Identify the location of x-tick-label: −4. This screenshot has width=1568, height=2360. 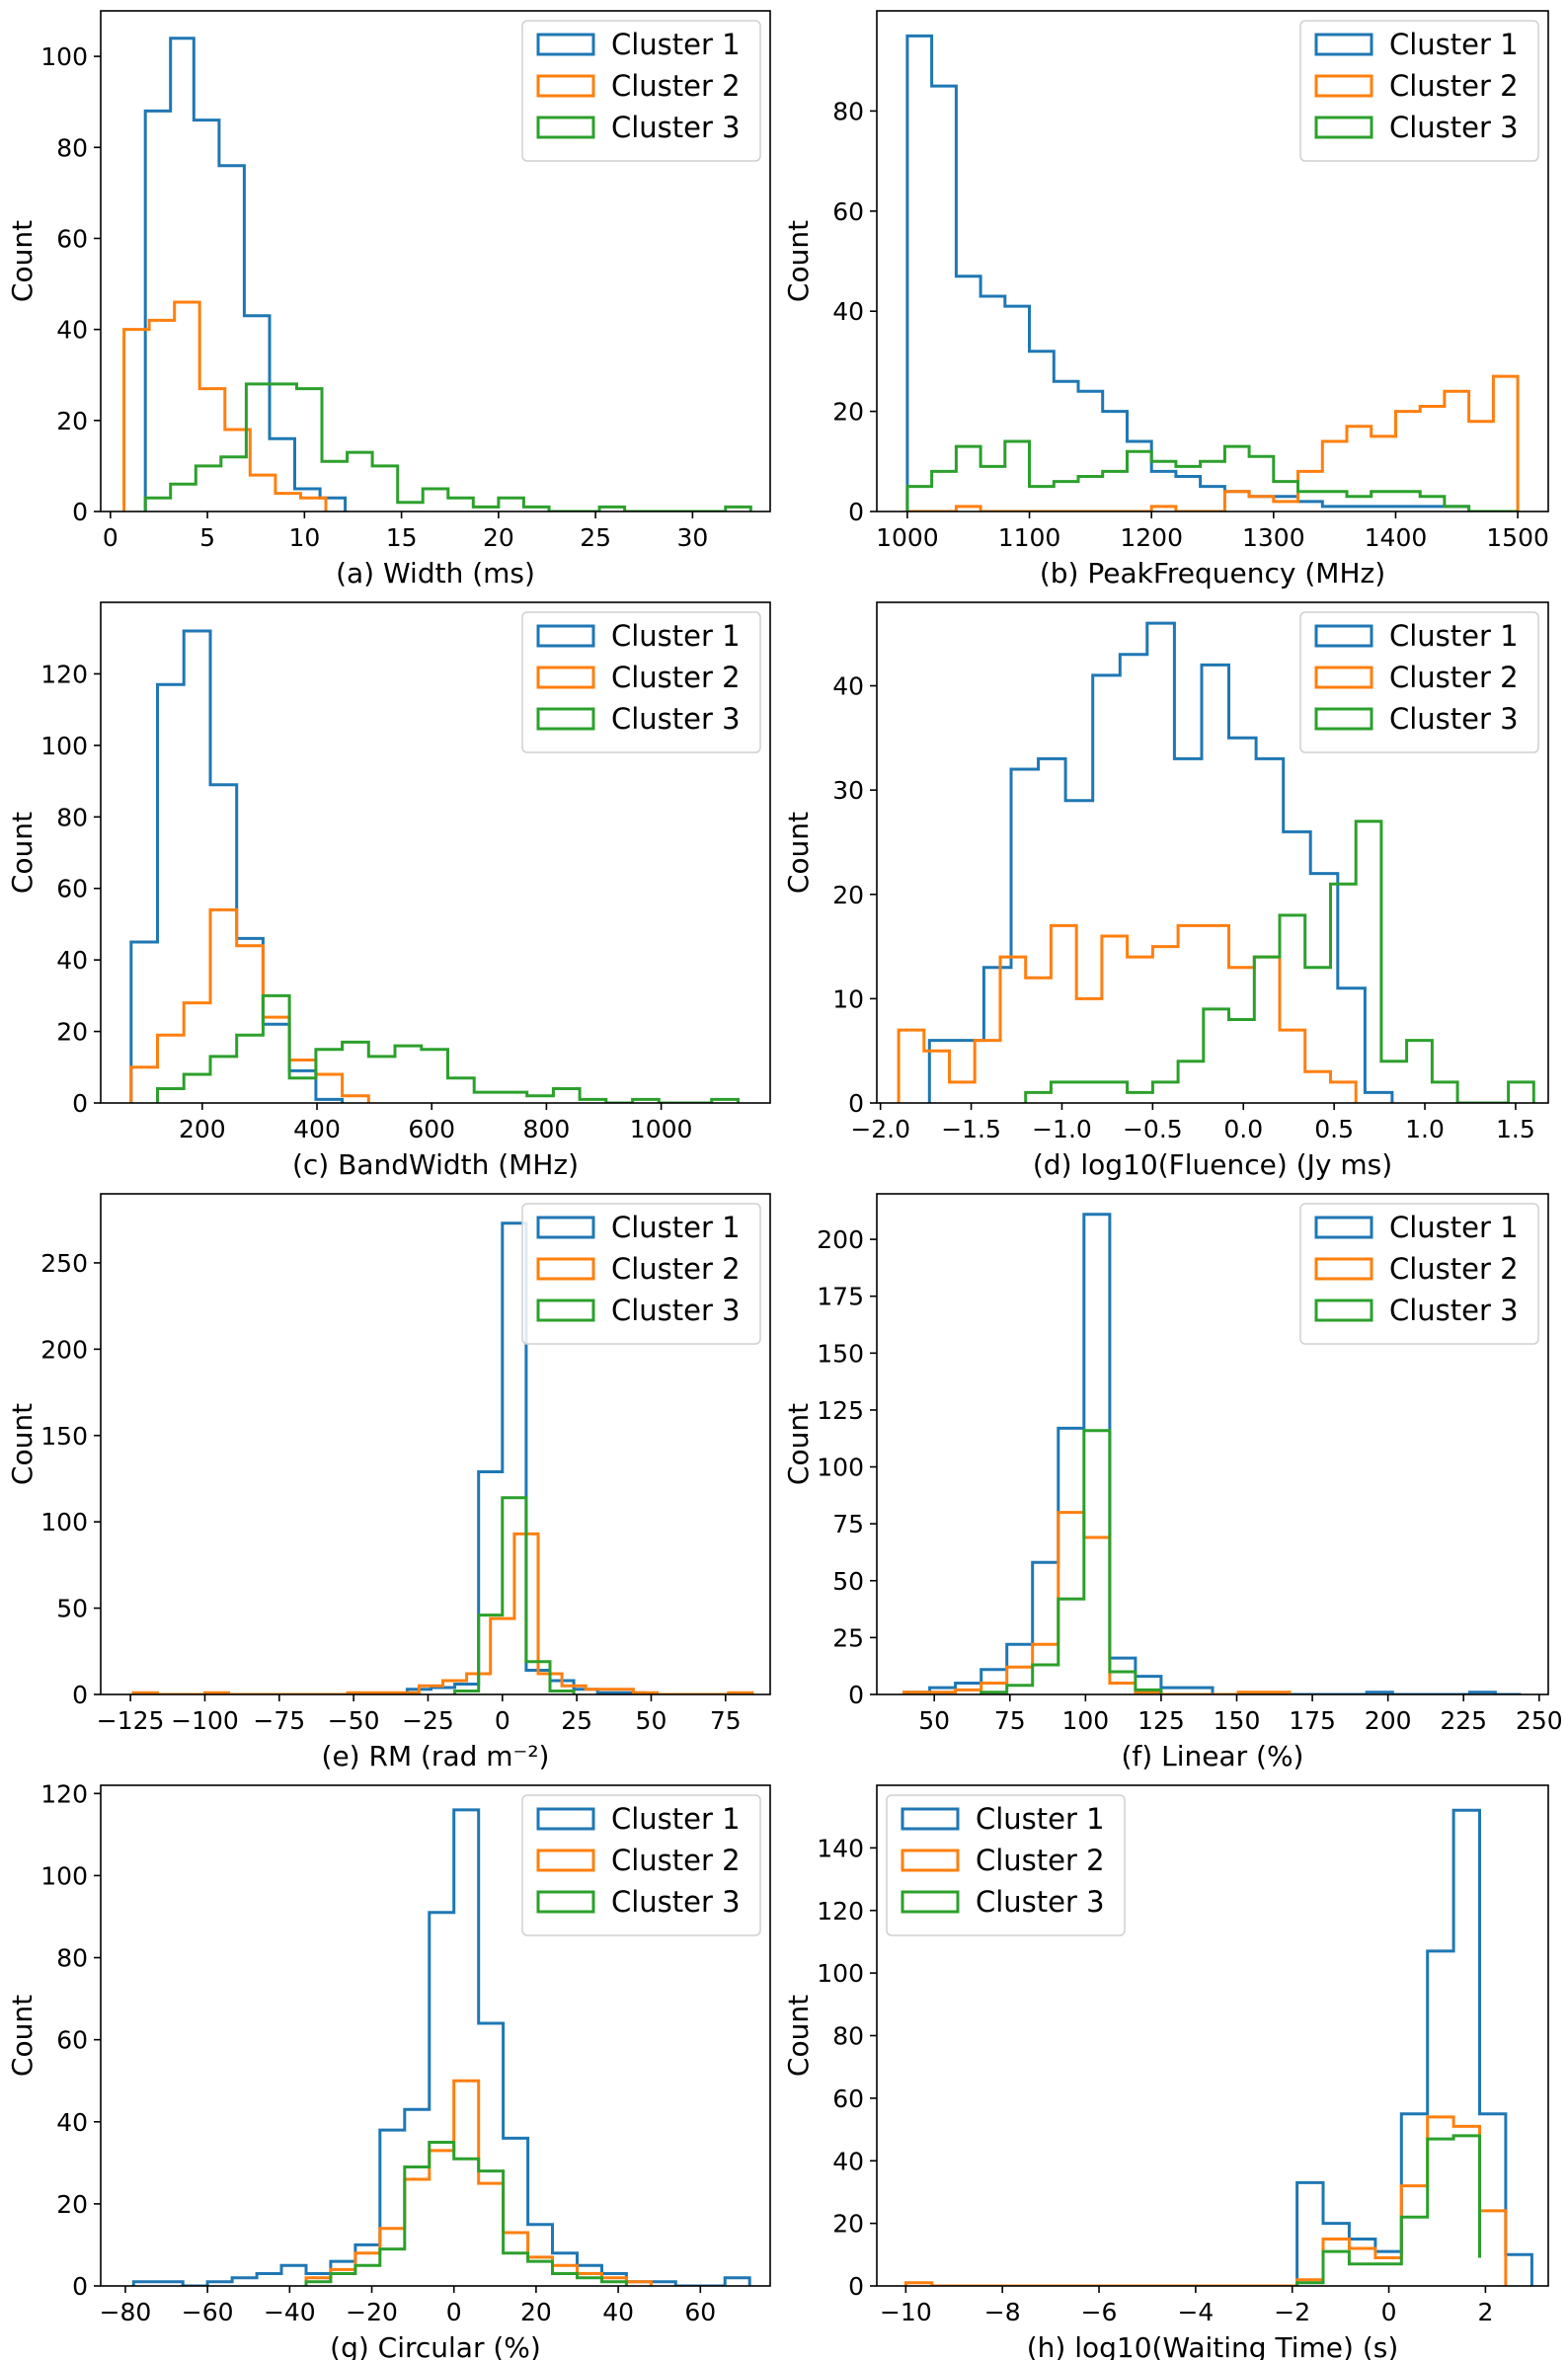
(1195, 2312).